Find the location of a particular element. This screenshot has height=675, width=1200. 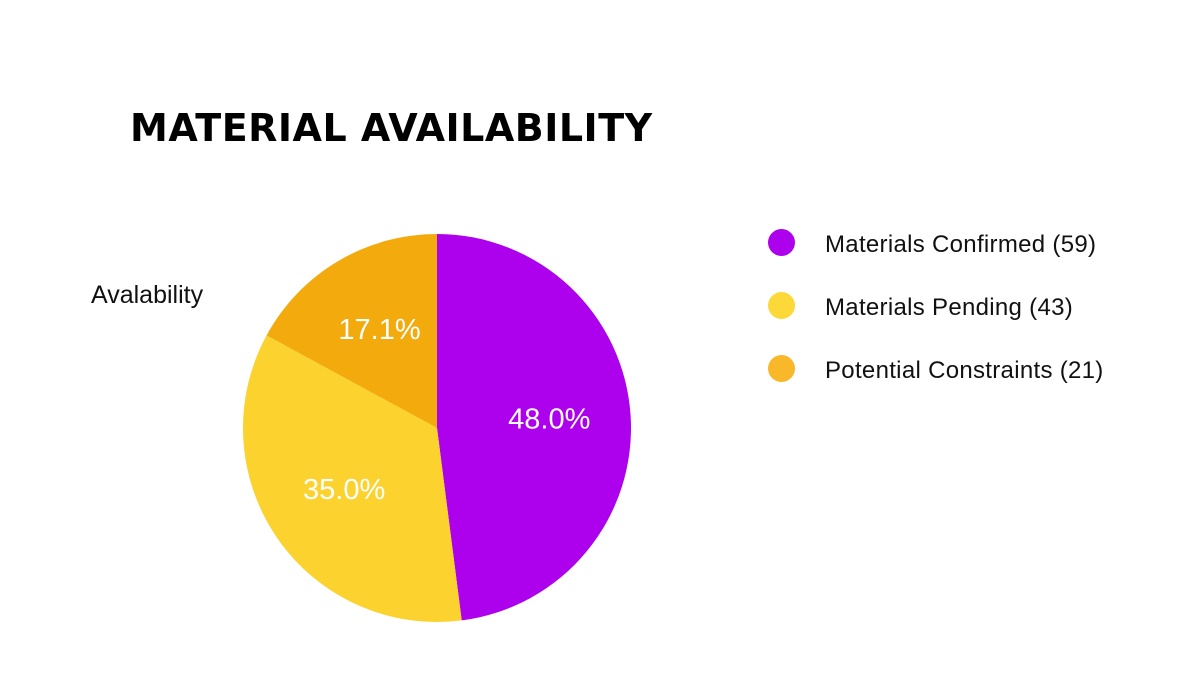

series-label: Avalability is located at coordinates (147, 295).